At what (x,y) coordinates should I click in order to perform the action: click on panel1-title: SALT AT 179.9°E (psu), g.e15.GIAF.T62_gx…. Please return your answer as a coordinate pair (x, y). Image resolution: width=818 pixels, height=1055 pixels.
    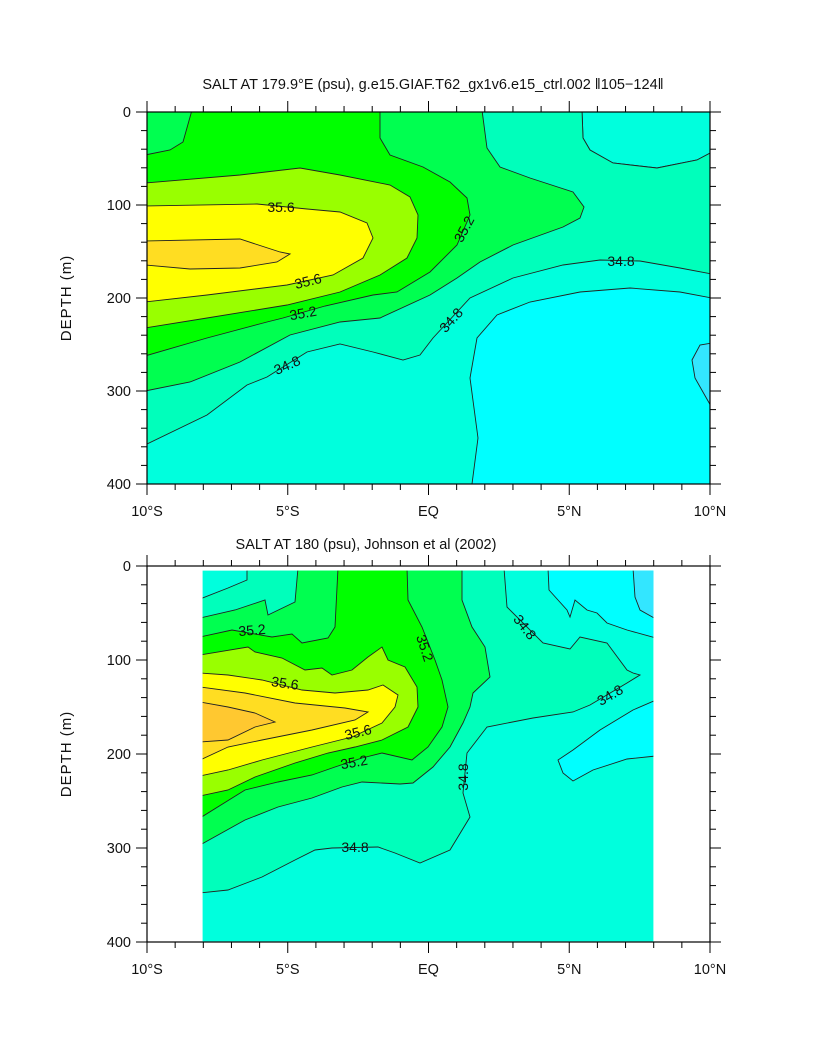
    Looking at the image, I should click on (432, 85).